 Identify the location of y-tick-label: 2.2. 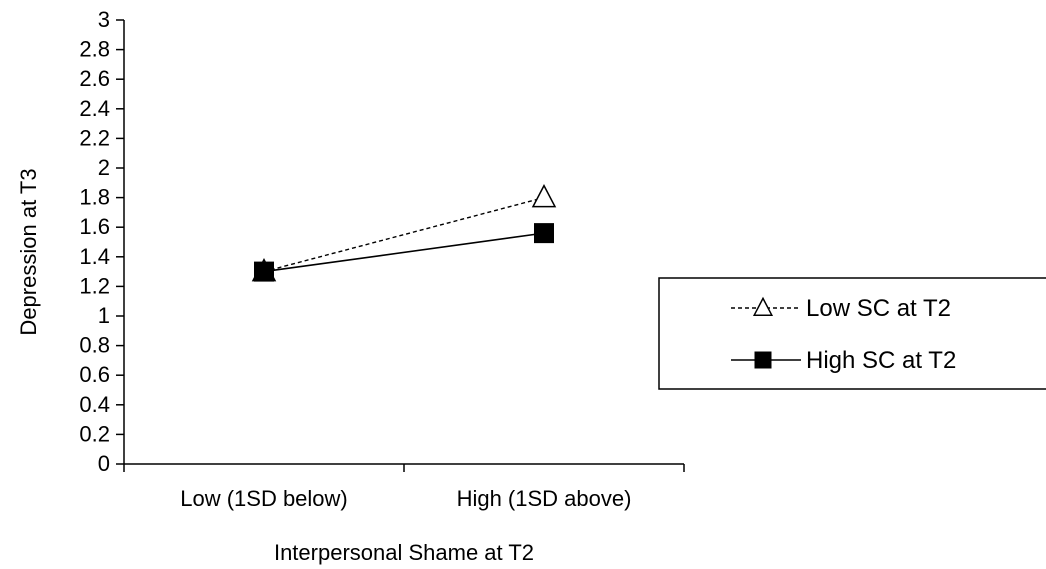
(94, 137).